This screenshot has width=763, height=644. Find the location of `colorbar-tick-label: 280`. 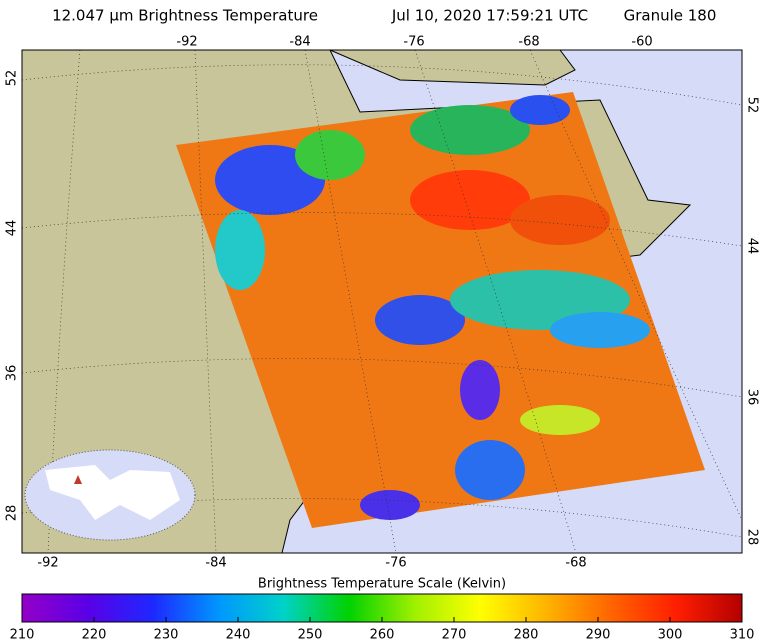

colorbar-tick-label: 280 is located at coordinates (526, 635).